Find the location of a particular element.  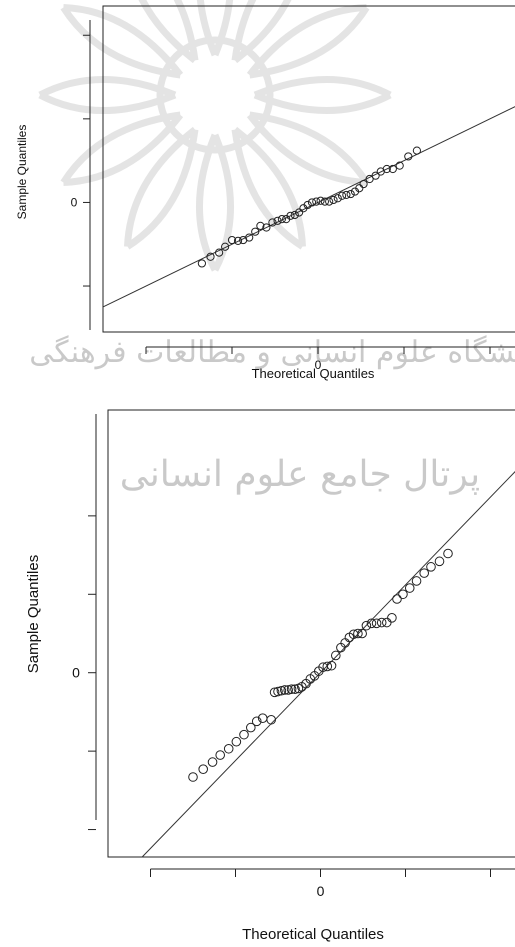

watermark-line-1: پژوهشگاه علوم انسانی و مطالعات فرهنگی is located at coordinates (272, 352).